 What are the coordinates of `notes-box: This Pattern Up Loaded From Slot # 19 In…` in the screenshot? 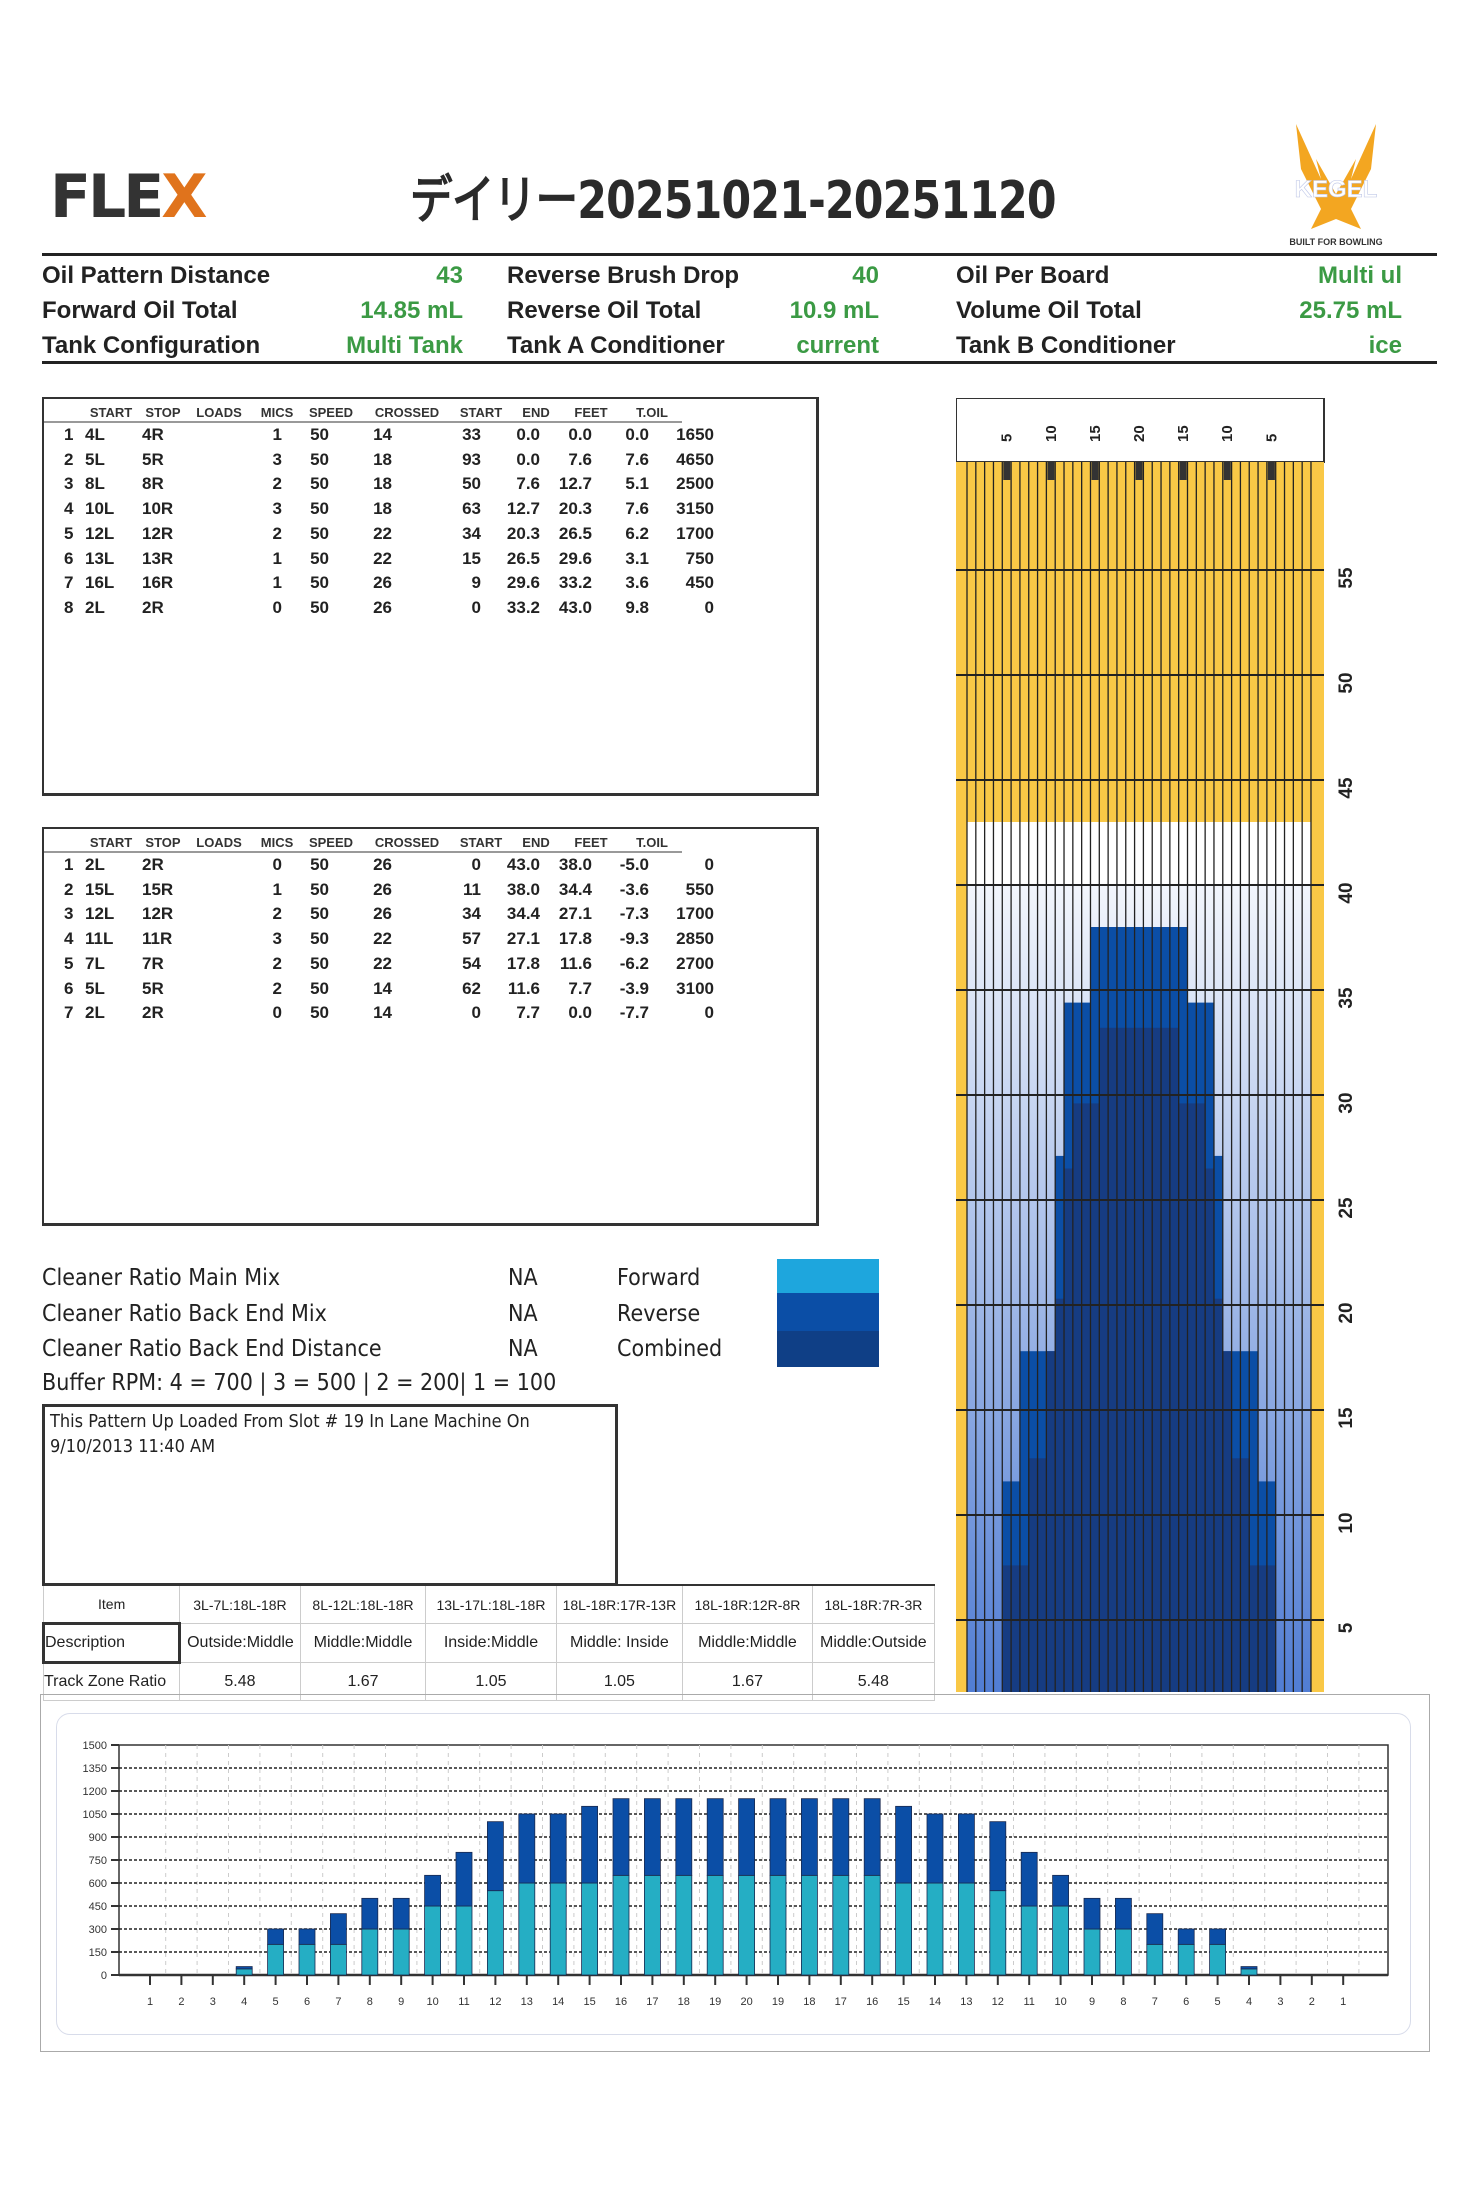 It's located at (330, 1495).